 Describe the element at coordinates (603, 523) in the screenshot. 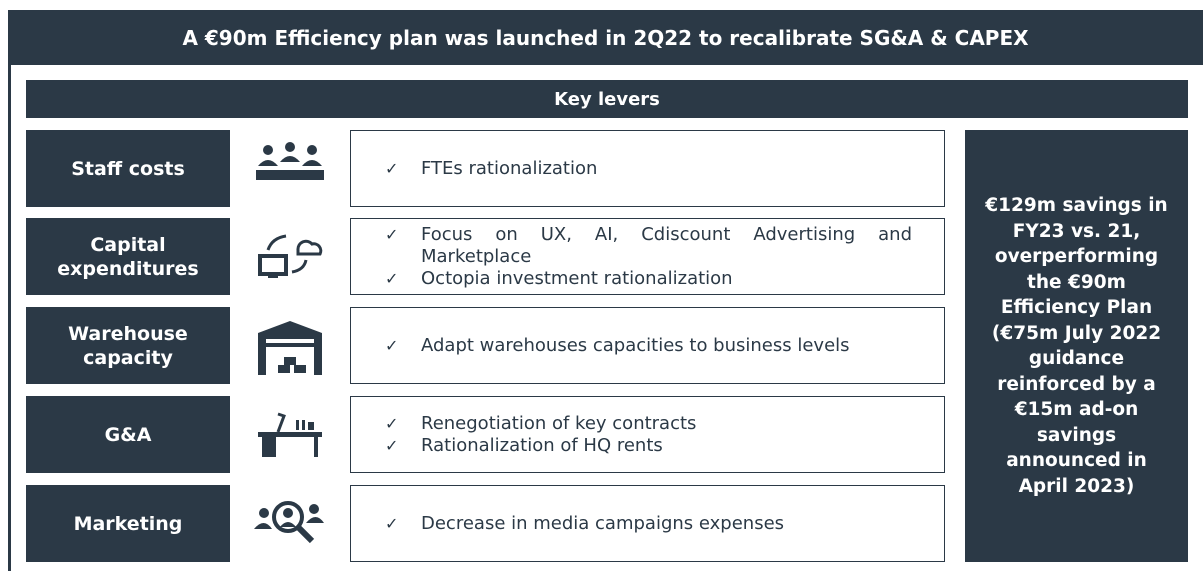

I see `item-text: Decrease in media campaigns expenses` at that location.